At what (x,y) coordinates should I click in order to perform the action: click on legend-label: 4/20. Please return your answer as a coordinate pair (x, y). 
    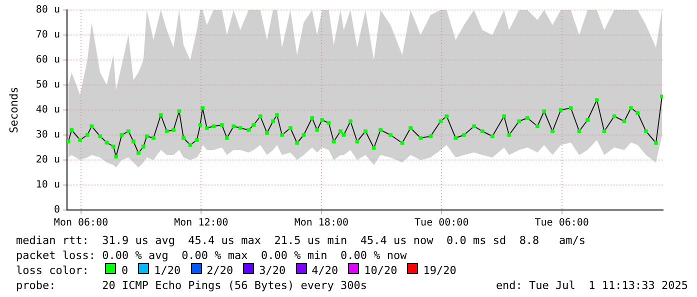
    Looking at the image, I should click on (325, 270).